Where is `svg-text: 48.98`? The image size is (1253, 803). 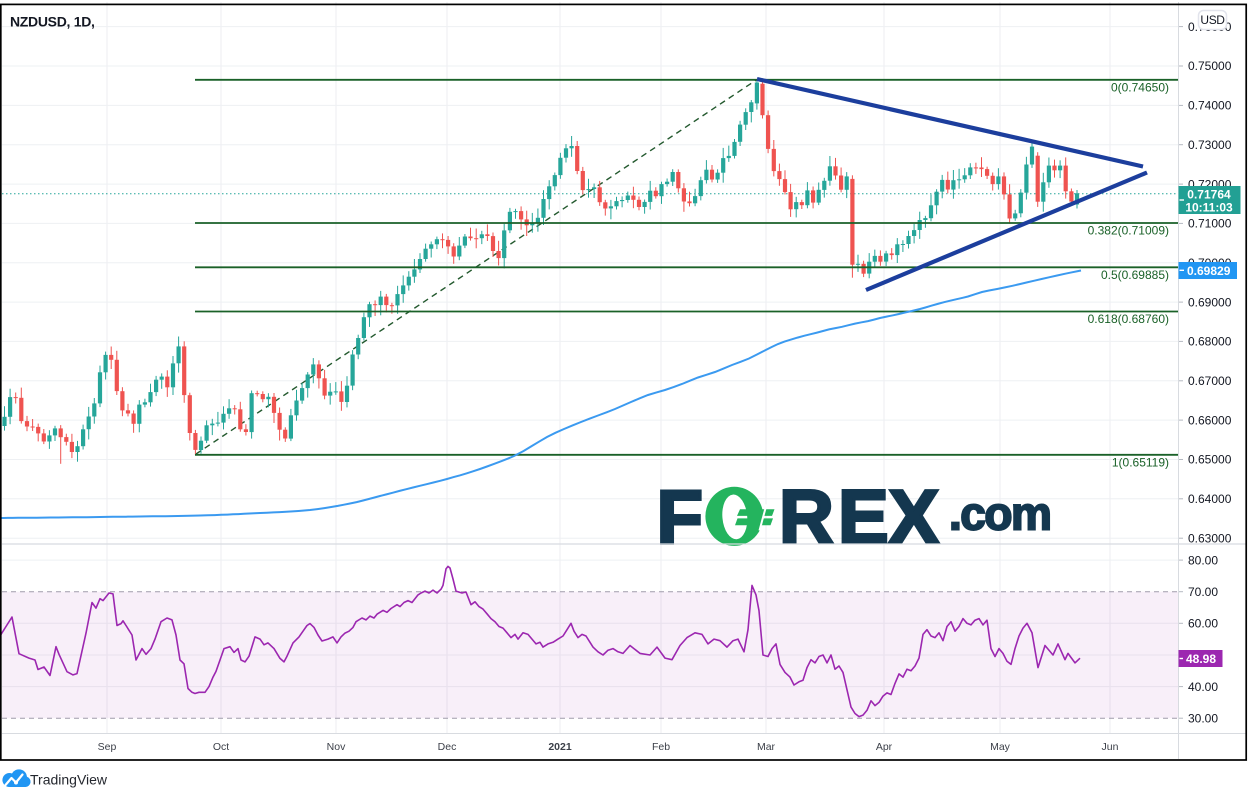 svg-text: 48.98 is located at coordinates (1201, 659).